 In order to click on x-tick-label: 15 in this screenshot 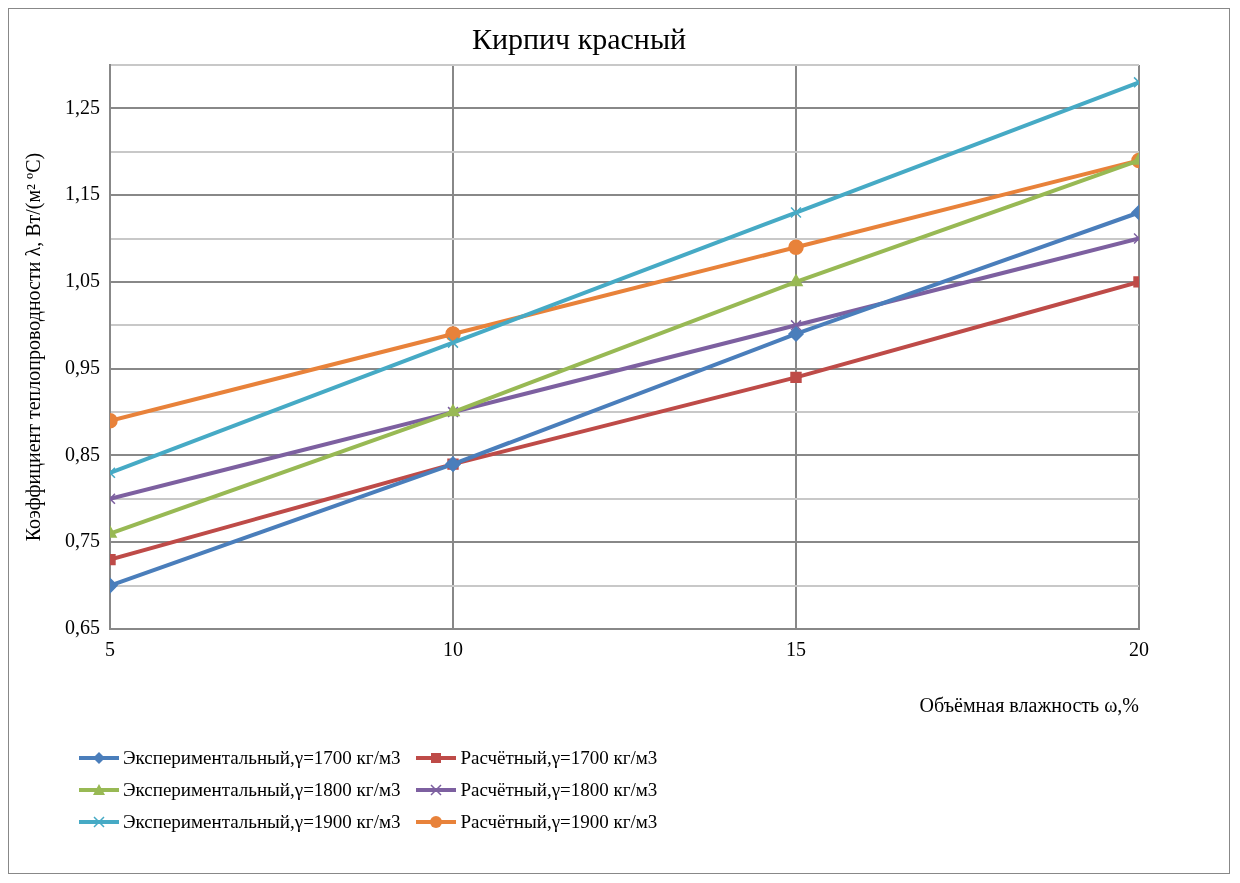, I will do `click(796, 649)`.